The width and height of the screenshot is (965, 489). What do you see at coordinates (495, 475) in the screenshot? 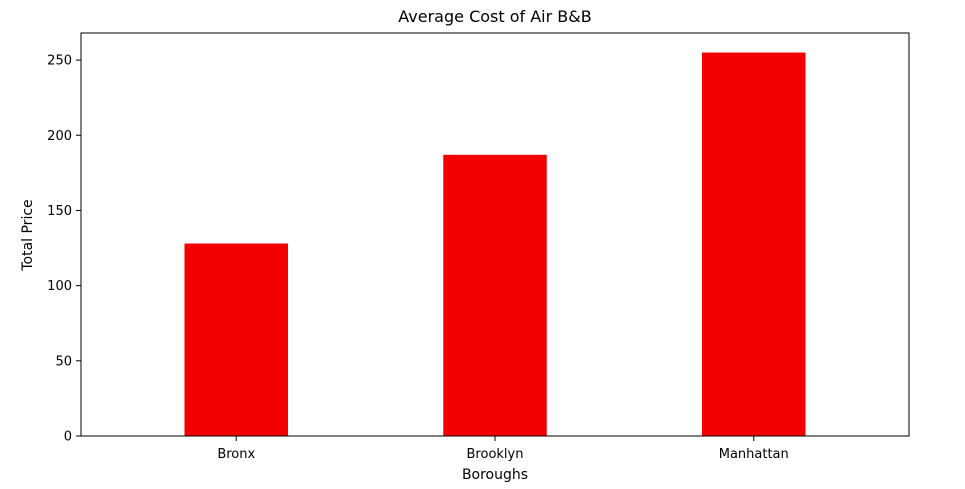
I see `x-axis-label: Boroughs` at bounding box center [495, 475].